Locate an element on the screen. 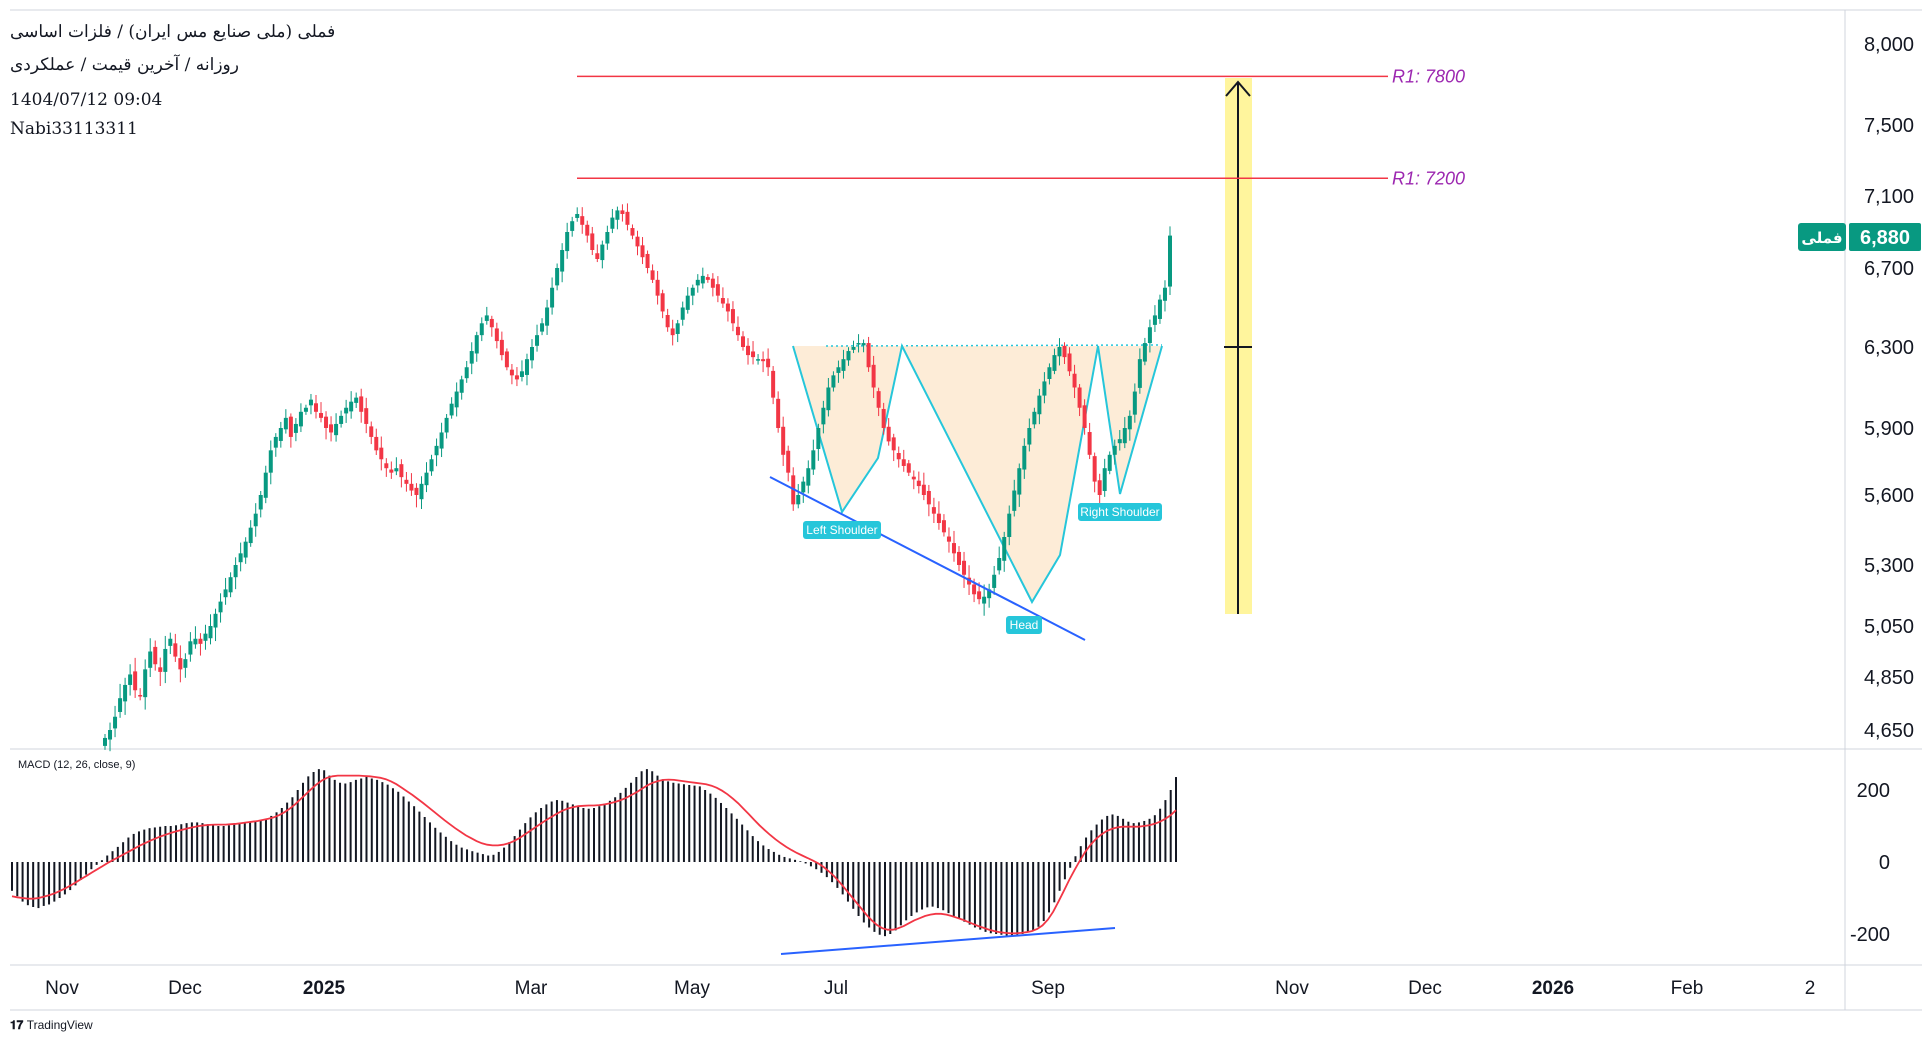 This screenshot has width=1931, height=1044. pattern-label: Right Shoulder is located at coordinates (1120, 512).